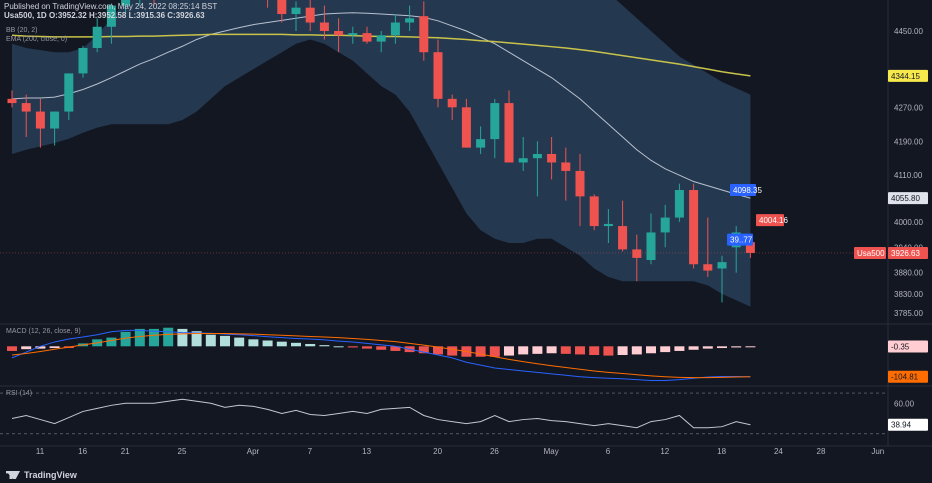 The height and width of the screenshot is (483, 932). Describe the element at coordinates (778, 451) in the screenshot. I see `time-tick-label: 24` at that location.